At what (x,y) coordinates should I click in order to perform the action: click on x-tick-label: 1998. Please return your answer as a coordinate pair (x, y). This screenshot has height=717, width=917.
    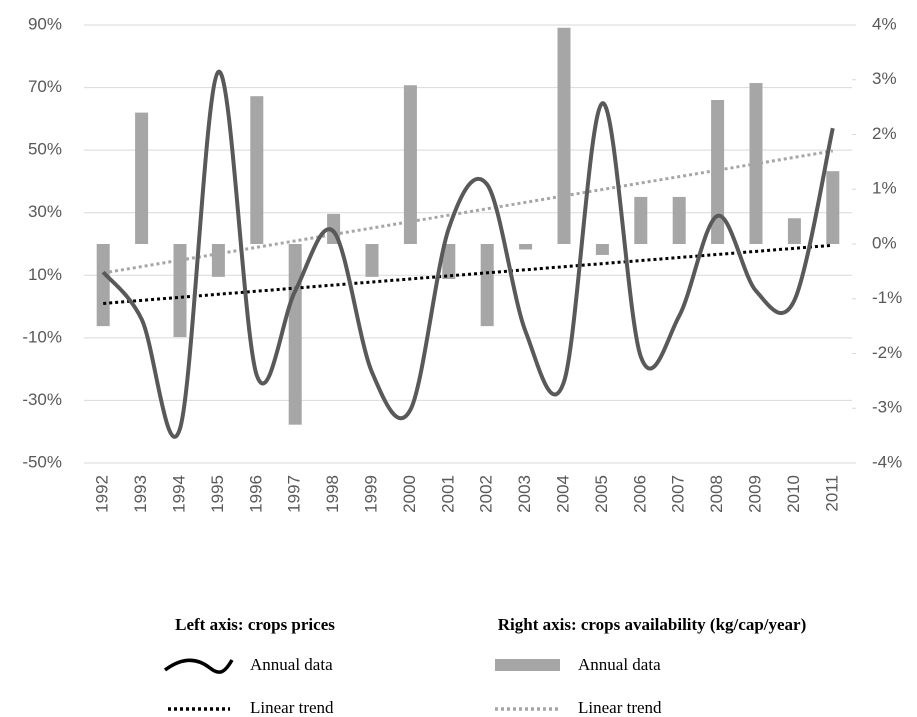
    Looking at the image, I should click on (332, 494).